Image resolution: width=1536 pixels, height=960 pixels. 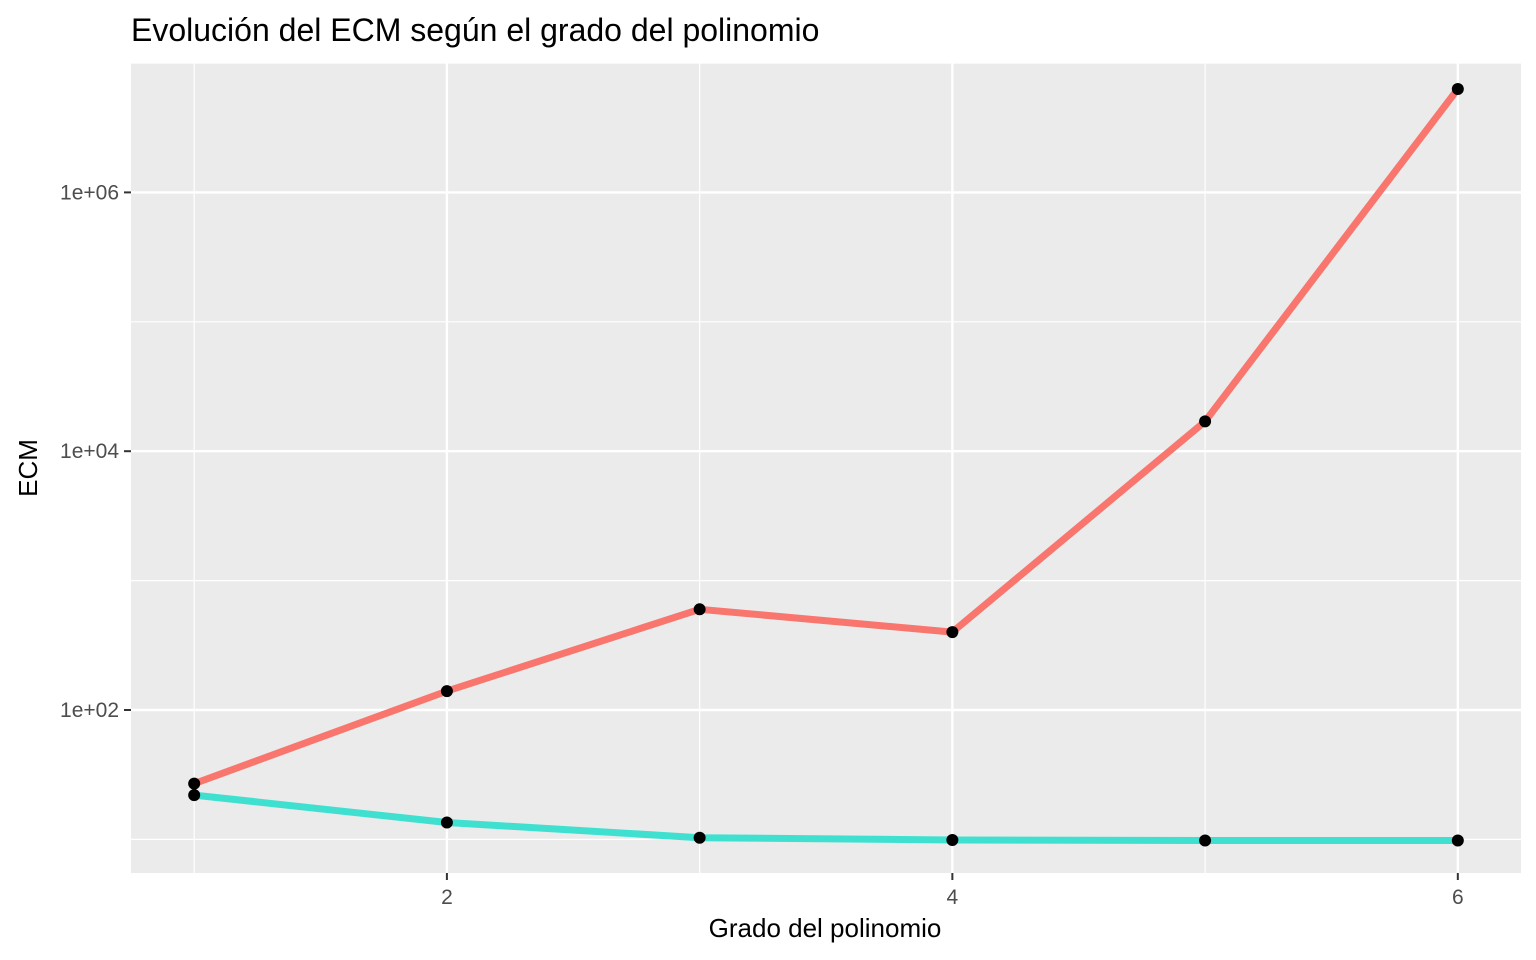 I want to click on y-axis-title: ECM, so click(x=28, y=468).